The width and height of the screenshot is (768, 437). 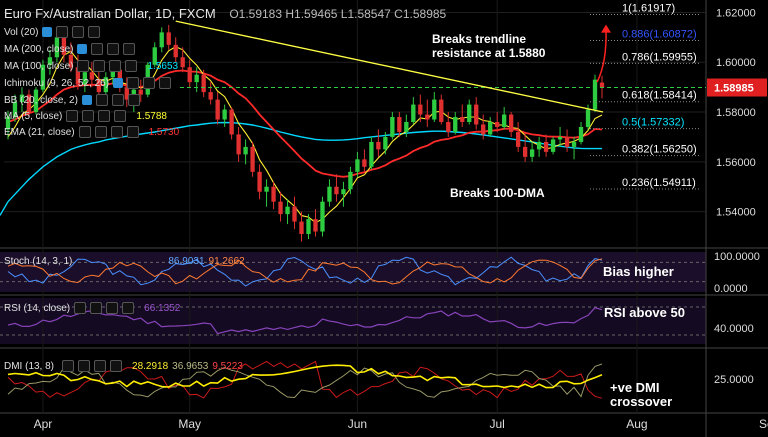 What do you see at coordinates (389, 66) in the screenshot?
I see `trendline` at bounding box center [389, 66].